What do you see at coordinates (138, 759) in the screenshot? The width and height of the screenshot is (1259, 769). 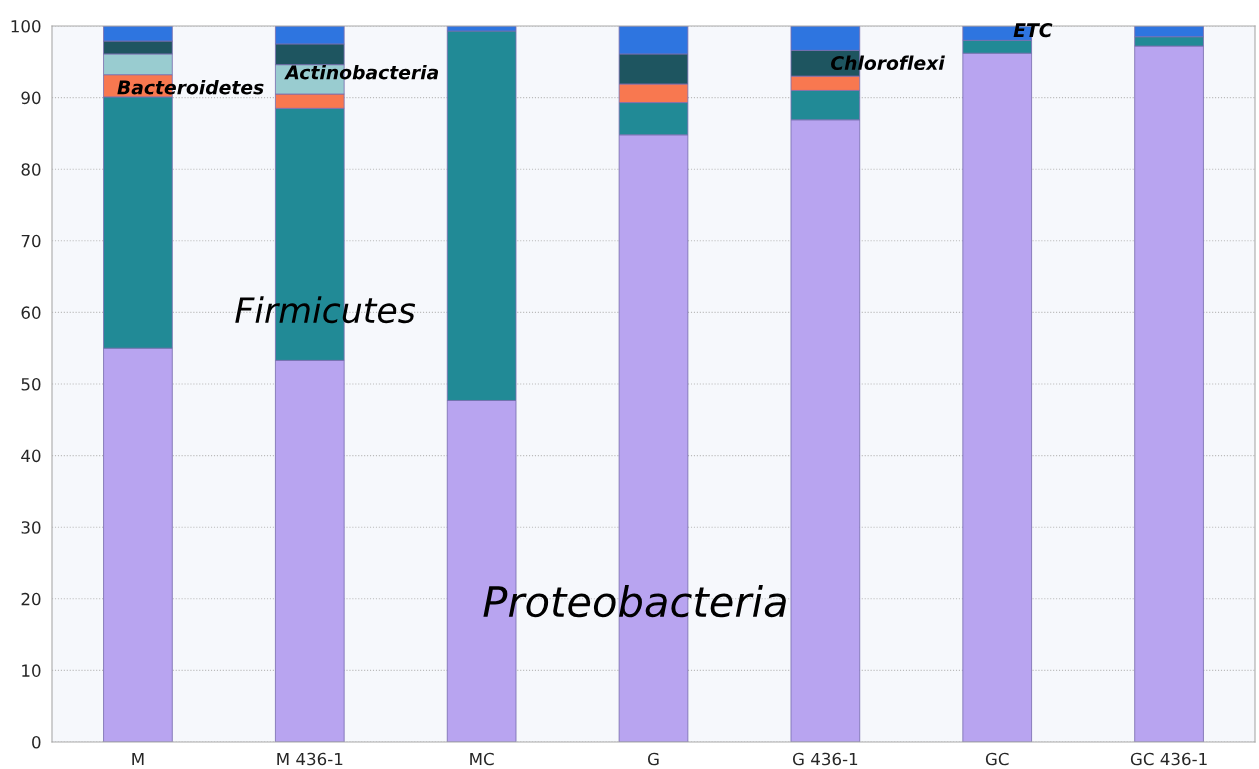 I see `x-tick-label: M` at bounding box center [138, 759].